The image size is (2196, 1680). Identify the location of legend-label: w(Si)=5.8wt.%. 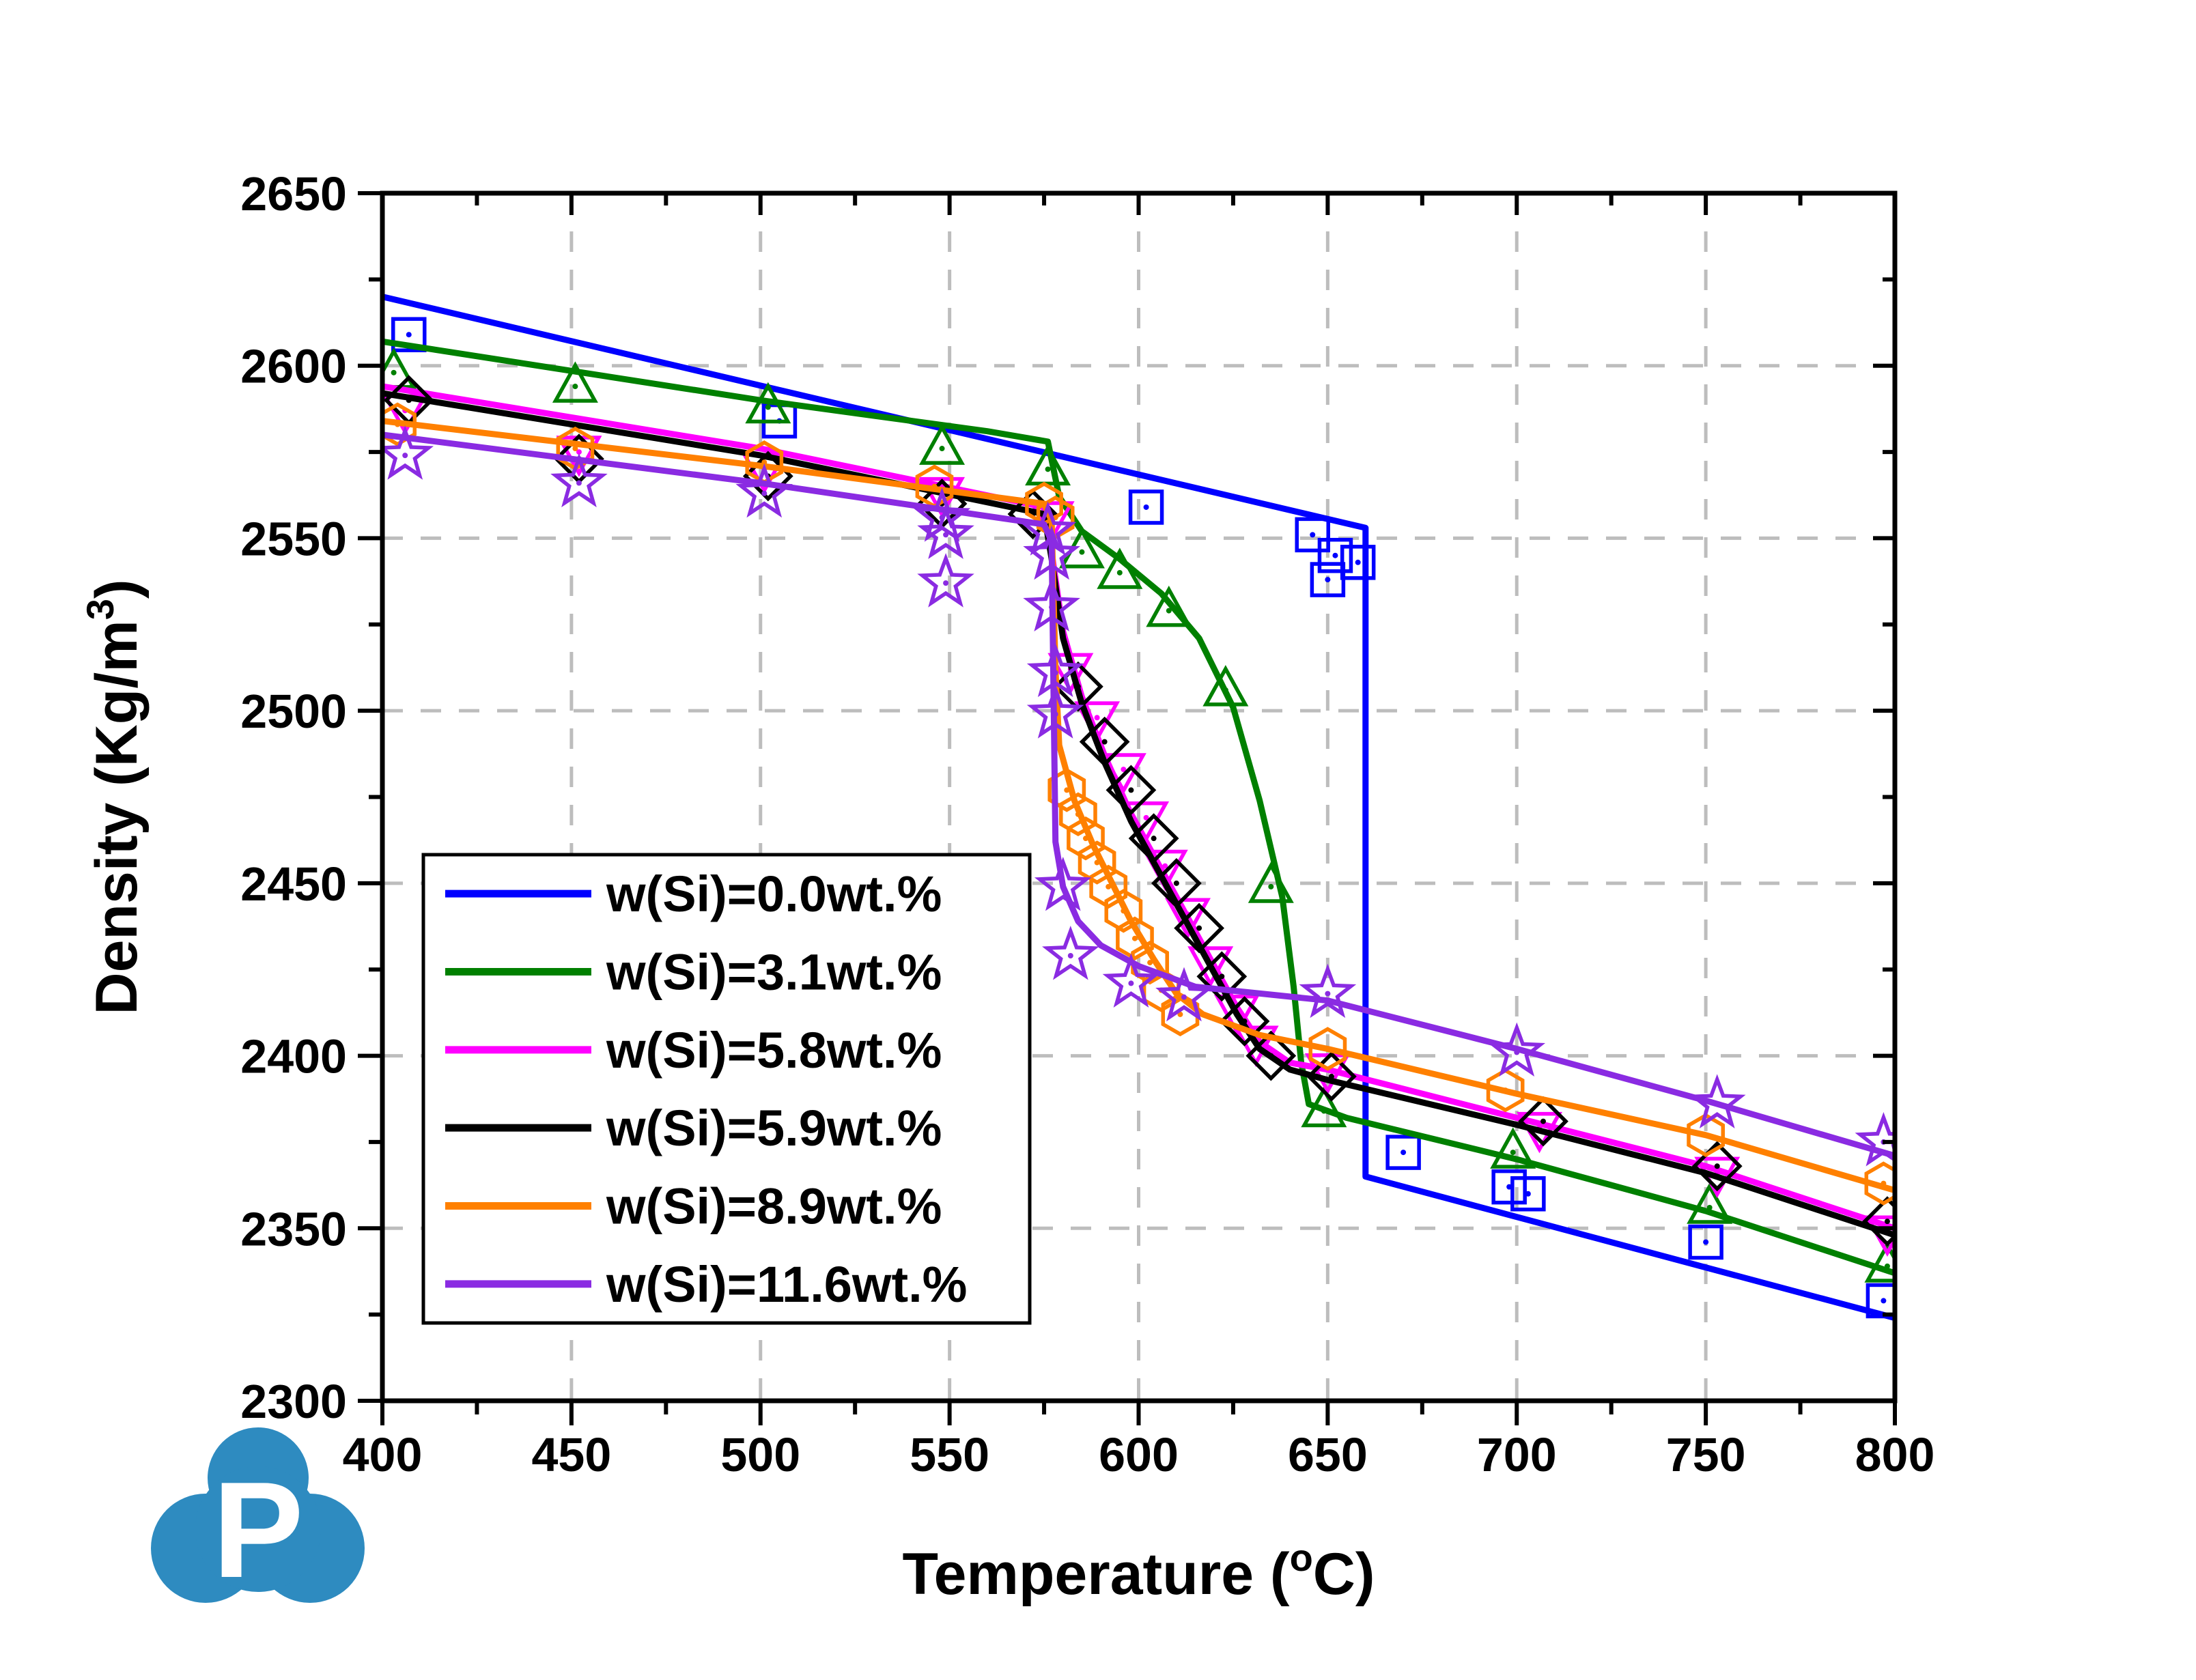
(774, 1050).